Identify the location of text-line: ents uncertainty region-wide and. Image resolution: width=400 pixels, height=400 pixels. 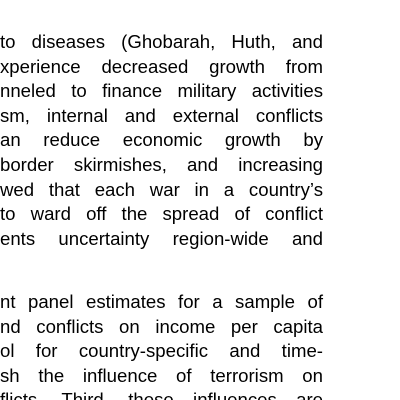
(161, 238).